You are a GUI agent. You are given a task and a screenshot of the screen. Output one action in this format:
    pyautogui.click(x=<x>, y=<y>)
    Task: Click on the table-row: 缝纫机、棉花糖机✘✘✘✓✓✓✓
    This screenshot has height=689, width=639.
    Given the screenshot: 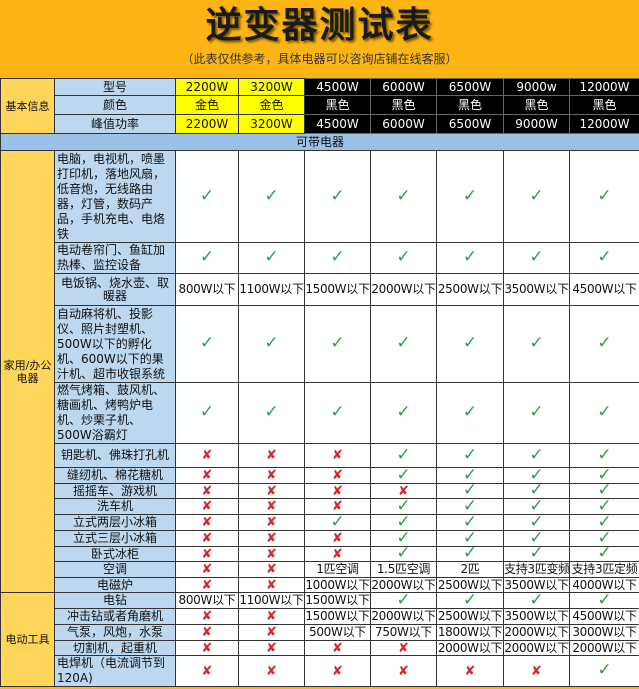 What is the action you would take?
    pyautogui.click(x=320, y=476)
    